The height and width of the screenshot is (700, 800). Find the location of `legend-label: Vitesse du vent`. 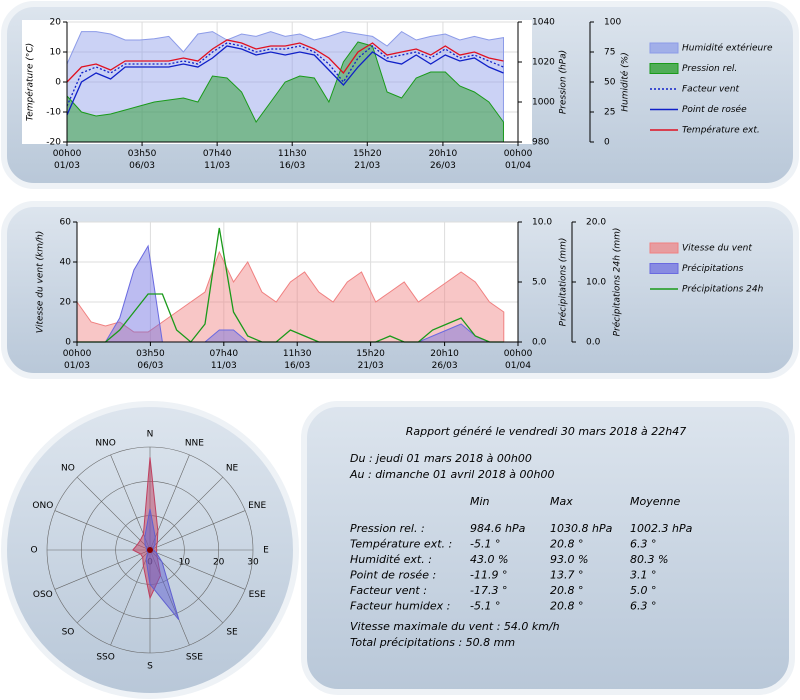

legend-label: Vitesse du vent is located at coordinates (717, 249).